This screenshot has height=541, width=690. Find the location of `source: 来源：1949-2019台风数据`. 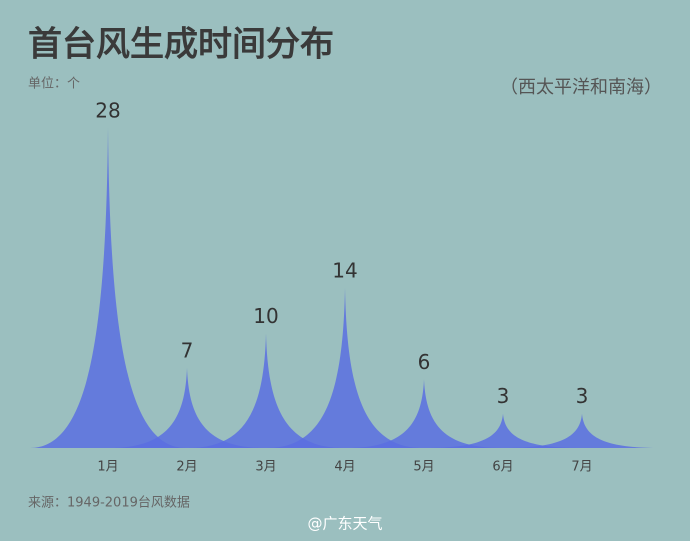

source: 来源：1949-2019台风数据 is located at coordinates (109, 503).